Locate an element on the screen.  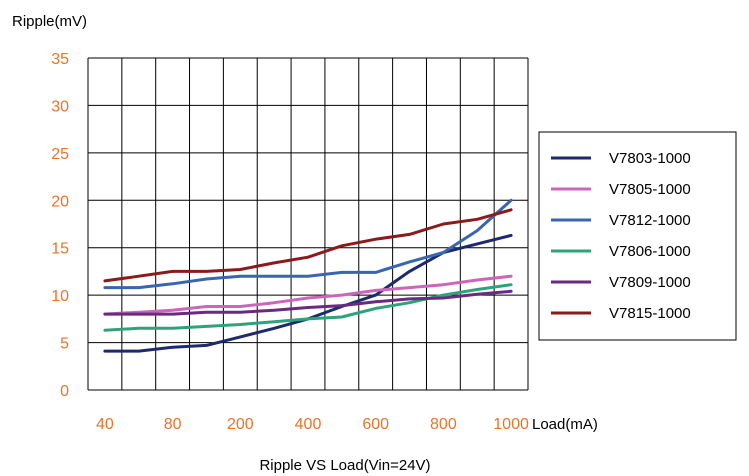
x-tick-label: 200 is located at coordinates (240, 424).